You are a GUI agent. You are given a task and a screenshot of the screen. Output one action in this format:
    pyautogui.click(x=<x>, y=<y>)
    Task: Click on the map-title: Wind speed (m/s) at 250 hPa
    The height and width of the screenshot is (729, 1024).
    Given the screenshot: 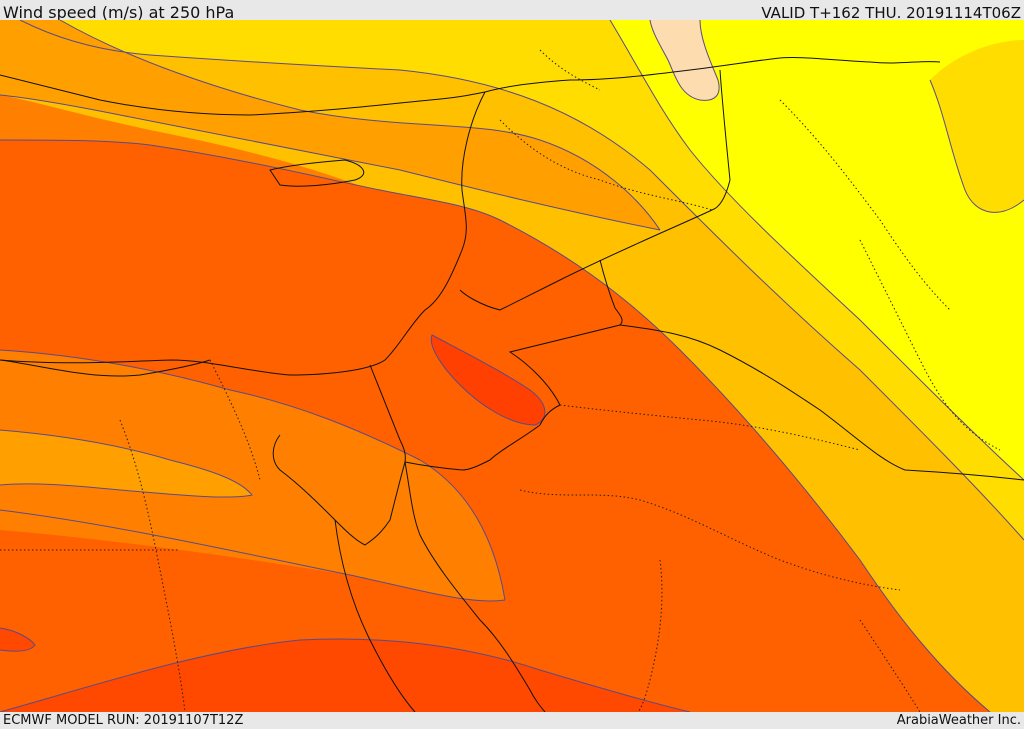 What is the action you would take?
    pyautogui.click(x=119, y=12)
    